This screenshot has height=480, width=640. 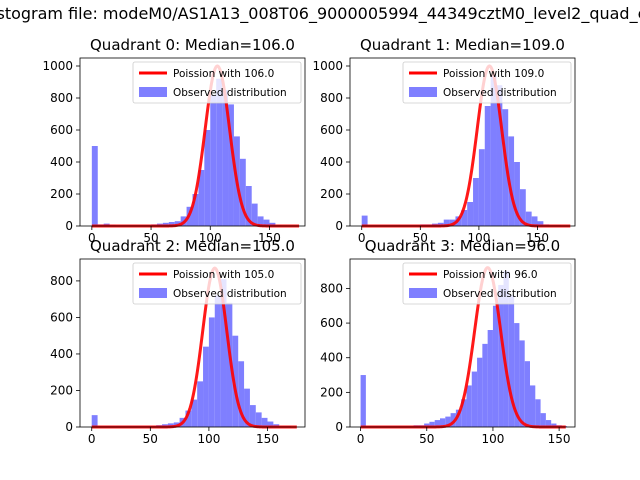 What do you see at coordinates (217, 283) in the screenshot?
I see `legend: Poission with 105.0 Observed distribution` at bounding box center [217, 283].